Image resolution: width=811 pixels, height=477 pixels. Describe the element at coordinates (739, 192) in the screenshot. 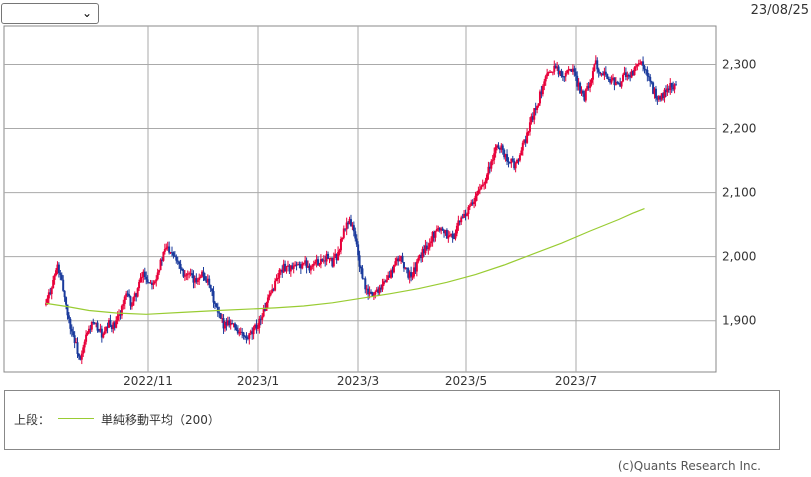

I see `y-axis-tick-labels: 1,900 2,000 2,100 2,200 2,300` at that location.